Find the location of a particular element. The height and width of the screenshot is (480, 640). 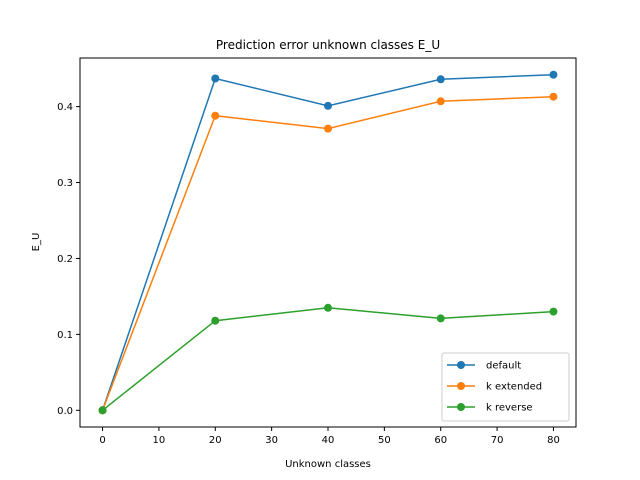

x-tick-label: 40 is located at coordinates (328, 440).